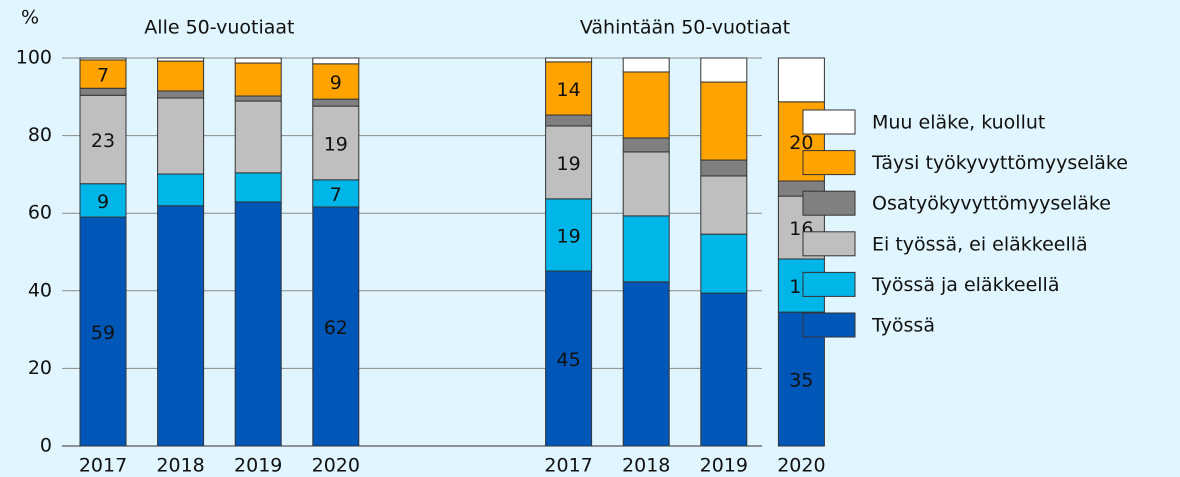 This screenshot has height=477, width=1180. What do you see at coordinates (40, 135) in the screenshot?
I see `y-tick-label: 80` at bounding box center [40, 135].